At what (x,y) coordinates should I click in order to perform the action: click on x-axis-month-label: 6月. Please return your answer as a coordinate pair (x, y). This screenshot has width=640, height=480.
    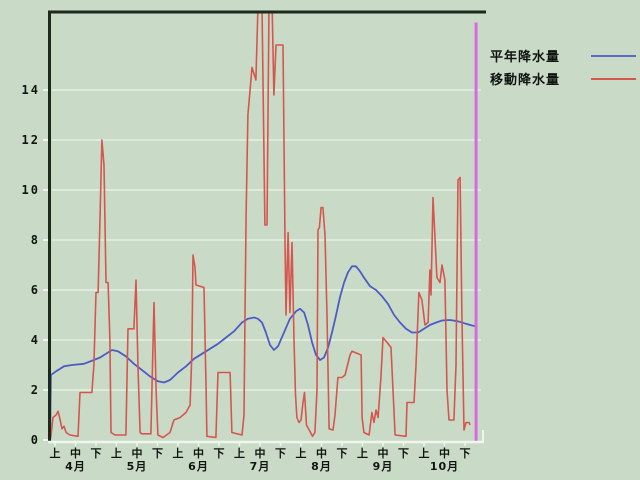
    Looking at the image, I should click on (198, 466).